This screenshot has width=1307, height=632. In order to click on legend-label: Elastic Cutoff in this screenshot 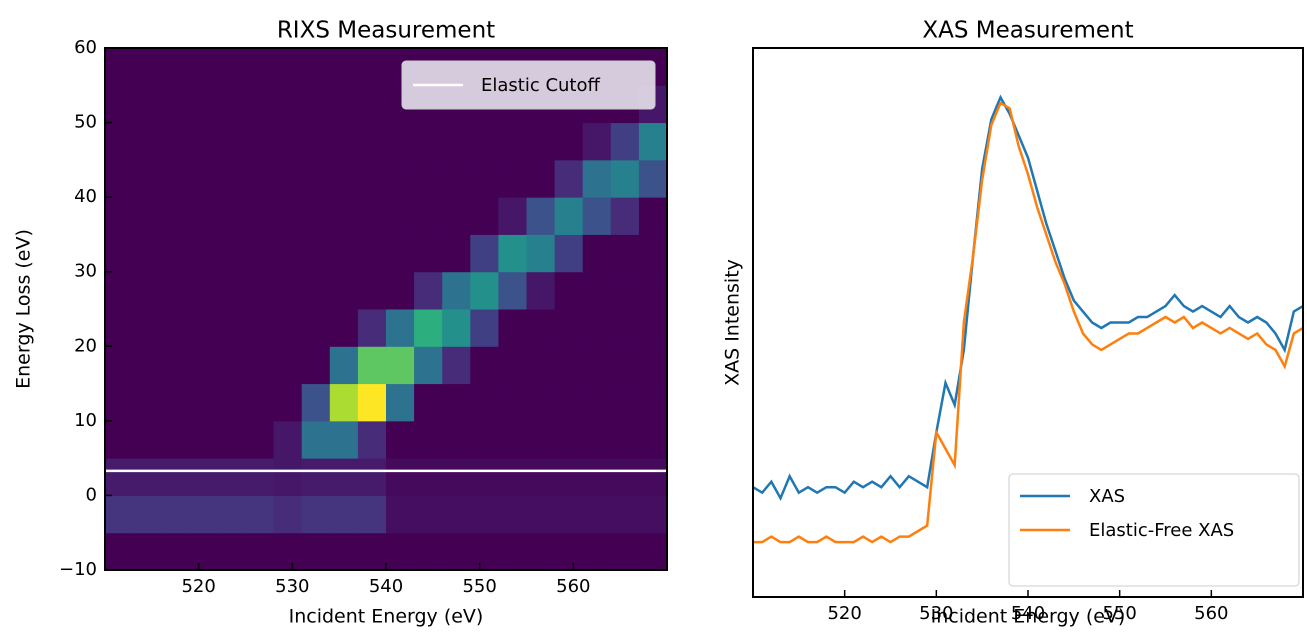, I will do `click(541, 85)`.